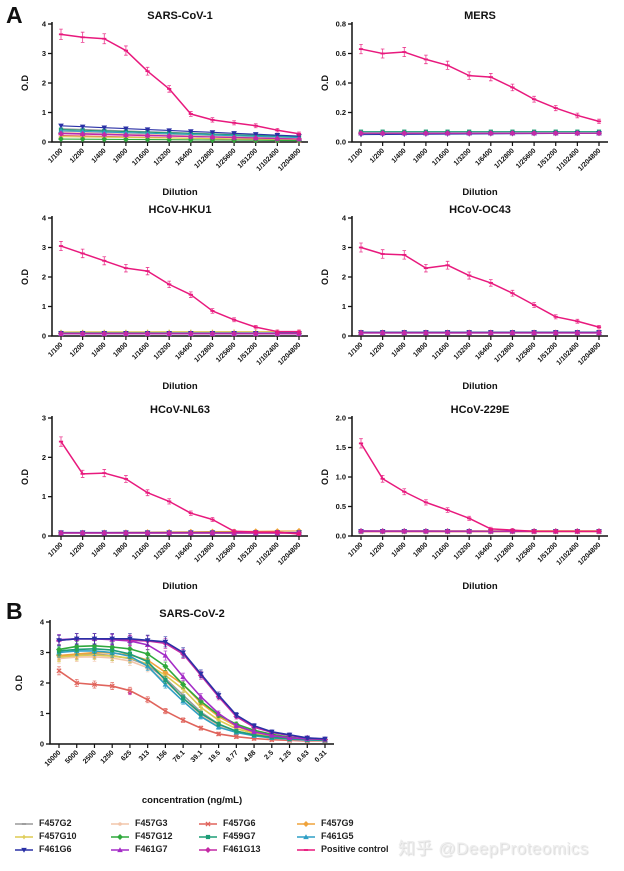  Describe the element at coordinates (285, 756) in the screenshot. I see `chart-text: 1.25` at that location.